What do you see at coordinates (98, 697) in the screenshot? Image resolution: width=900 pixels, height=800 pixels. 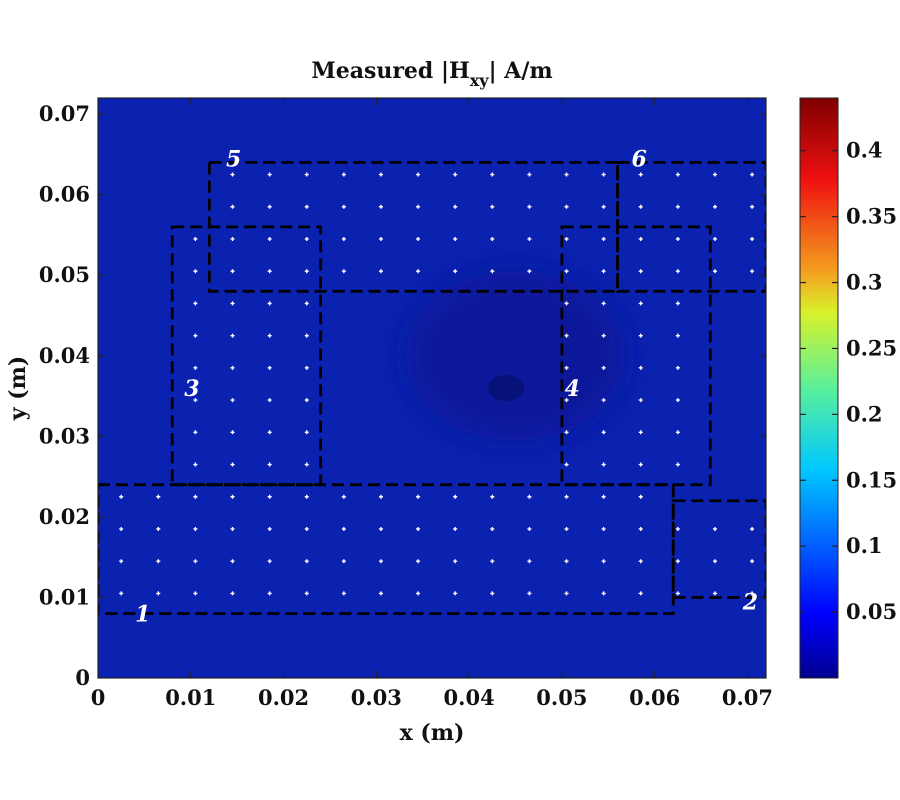 I see `x-tick-label: 0` at bounding box center [98, 697].